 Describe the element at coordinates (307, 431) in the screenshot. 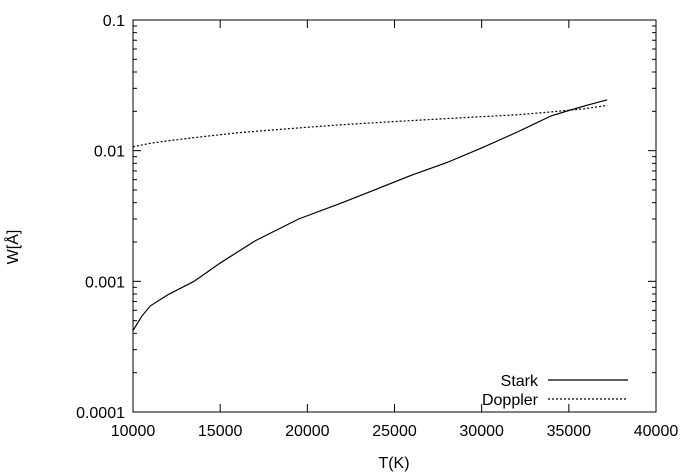

I see `x-tick-label: 20000` at that location.